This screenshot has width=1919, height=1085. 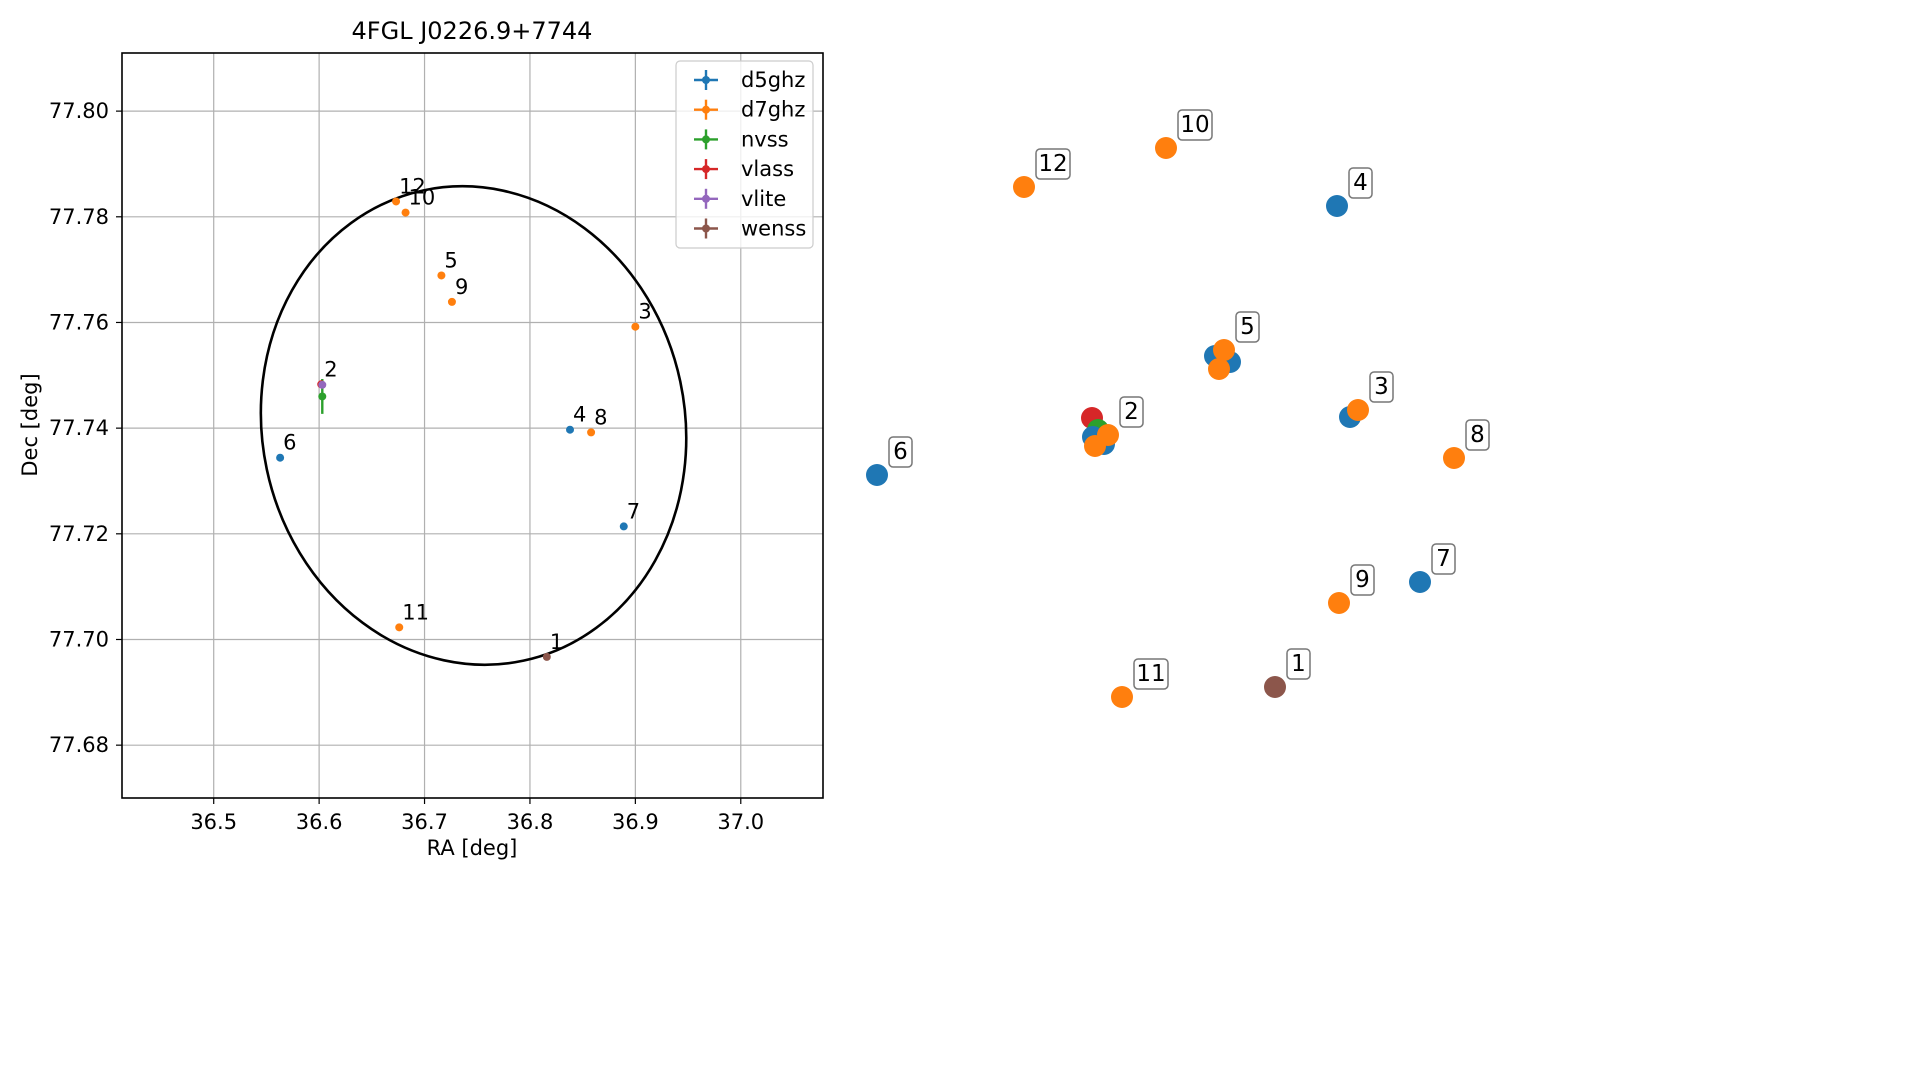 I want to click on x-tick-label: 36.8, so click(x=530, y=822).